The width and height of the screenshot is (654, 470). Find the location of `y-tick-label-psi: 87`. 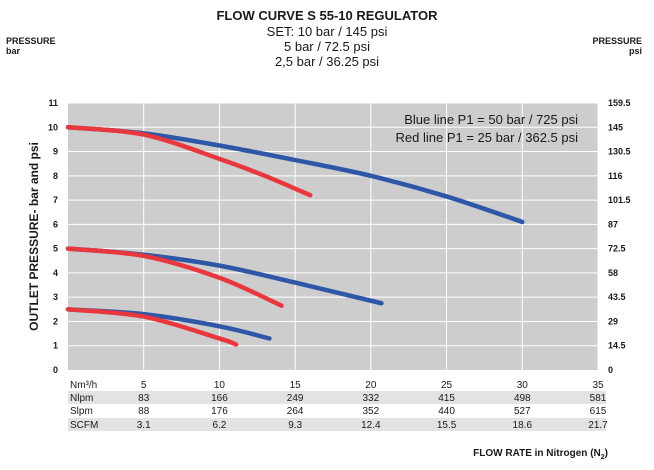

y-tick-label-psi: 87 is located at coordinates (613, 224).